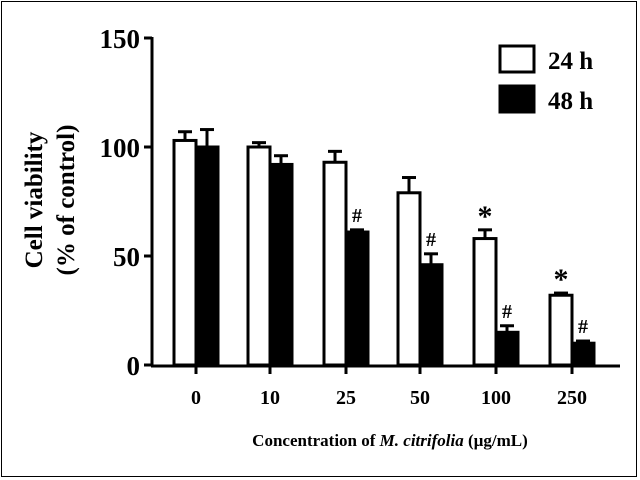 Image resolution: width=640 pixels, height=480 pixels. I want to click on y-tick-label: 100, so click(120, 148).